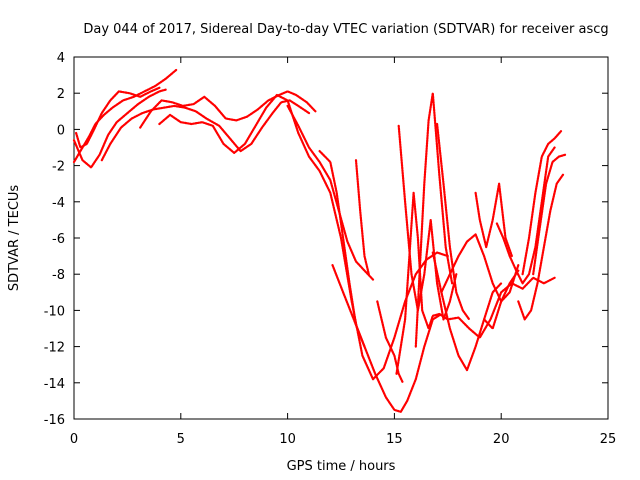  Describe the element at coordinates (287, 439) in the screenshot. I see `x-tick-label: 10` at that location.